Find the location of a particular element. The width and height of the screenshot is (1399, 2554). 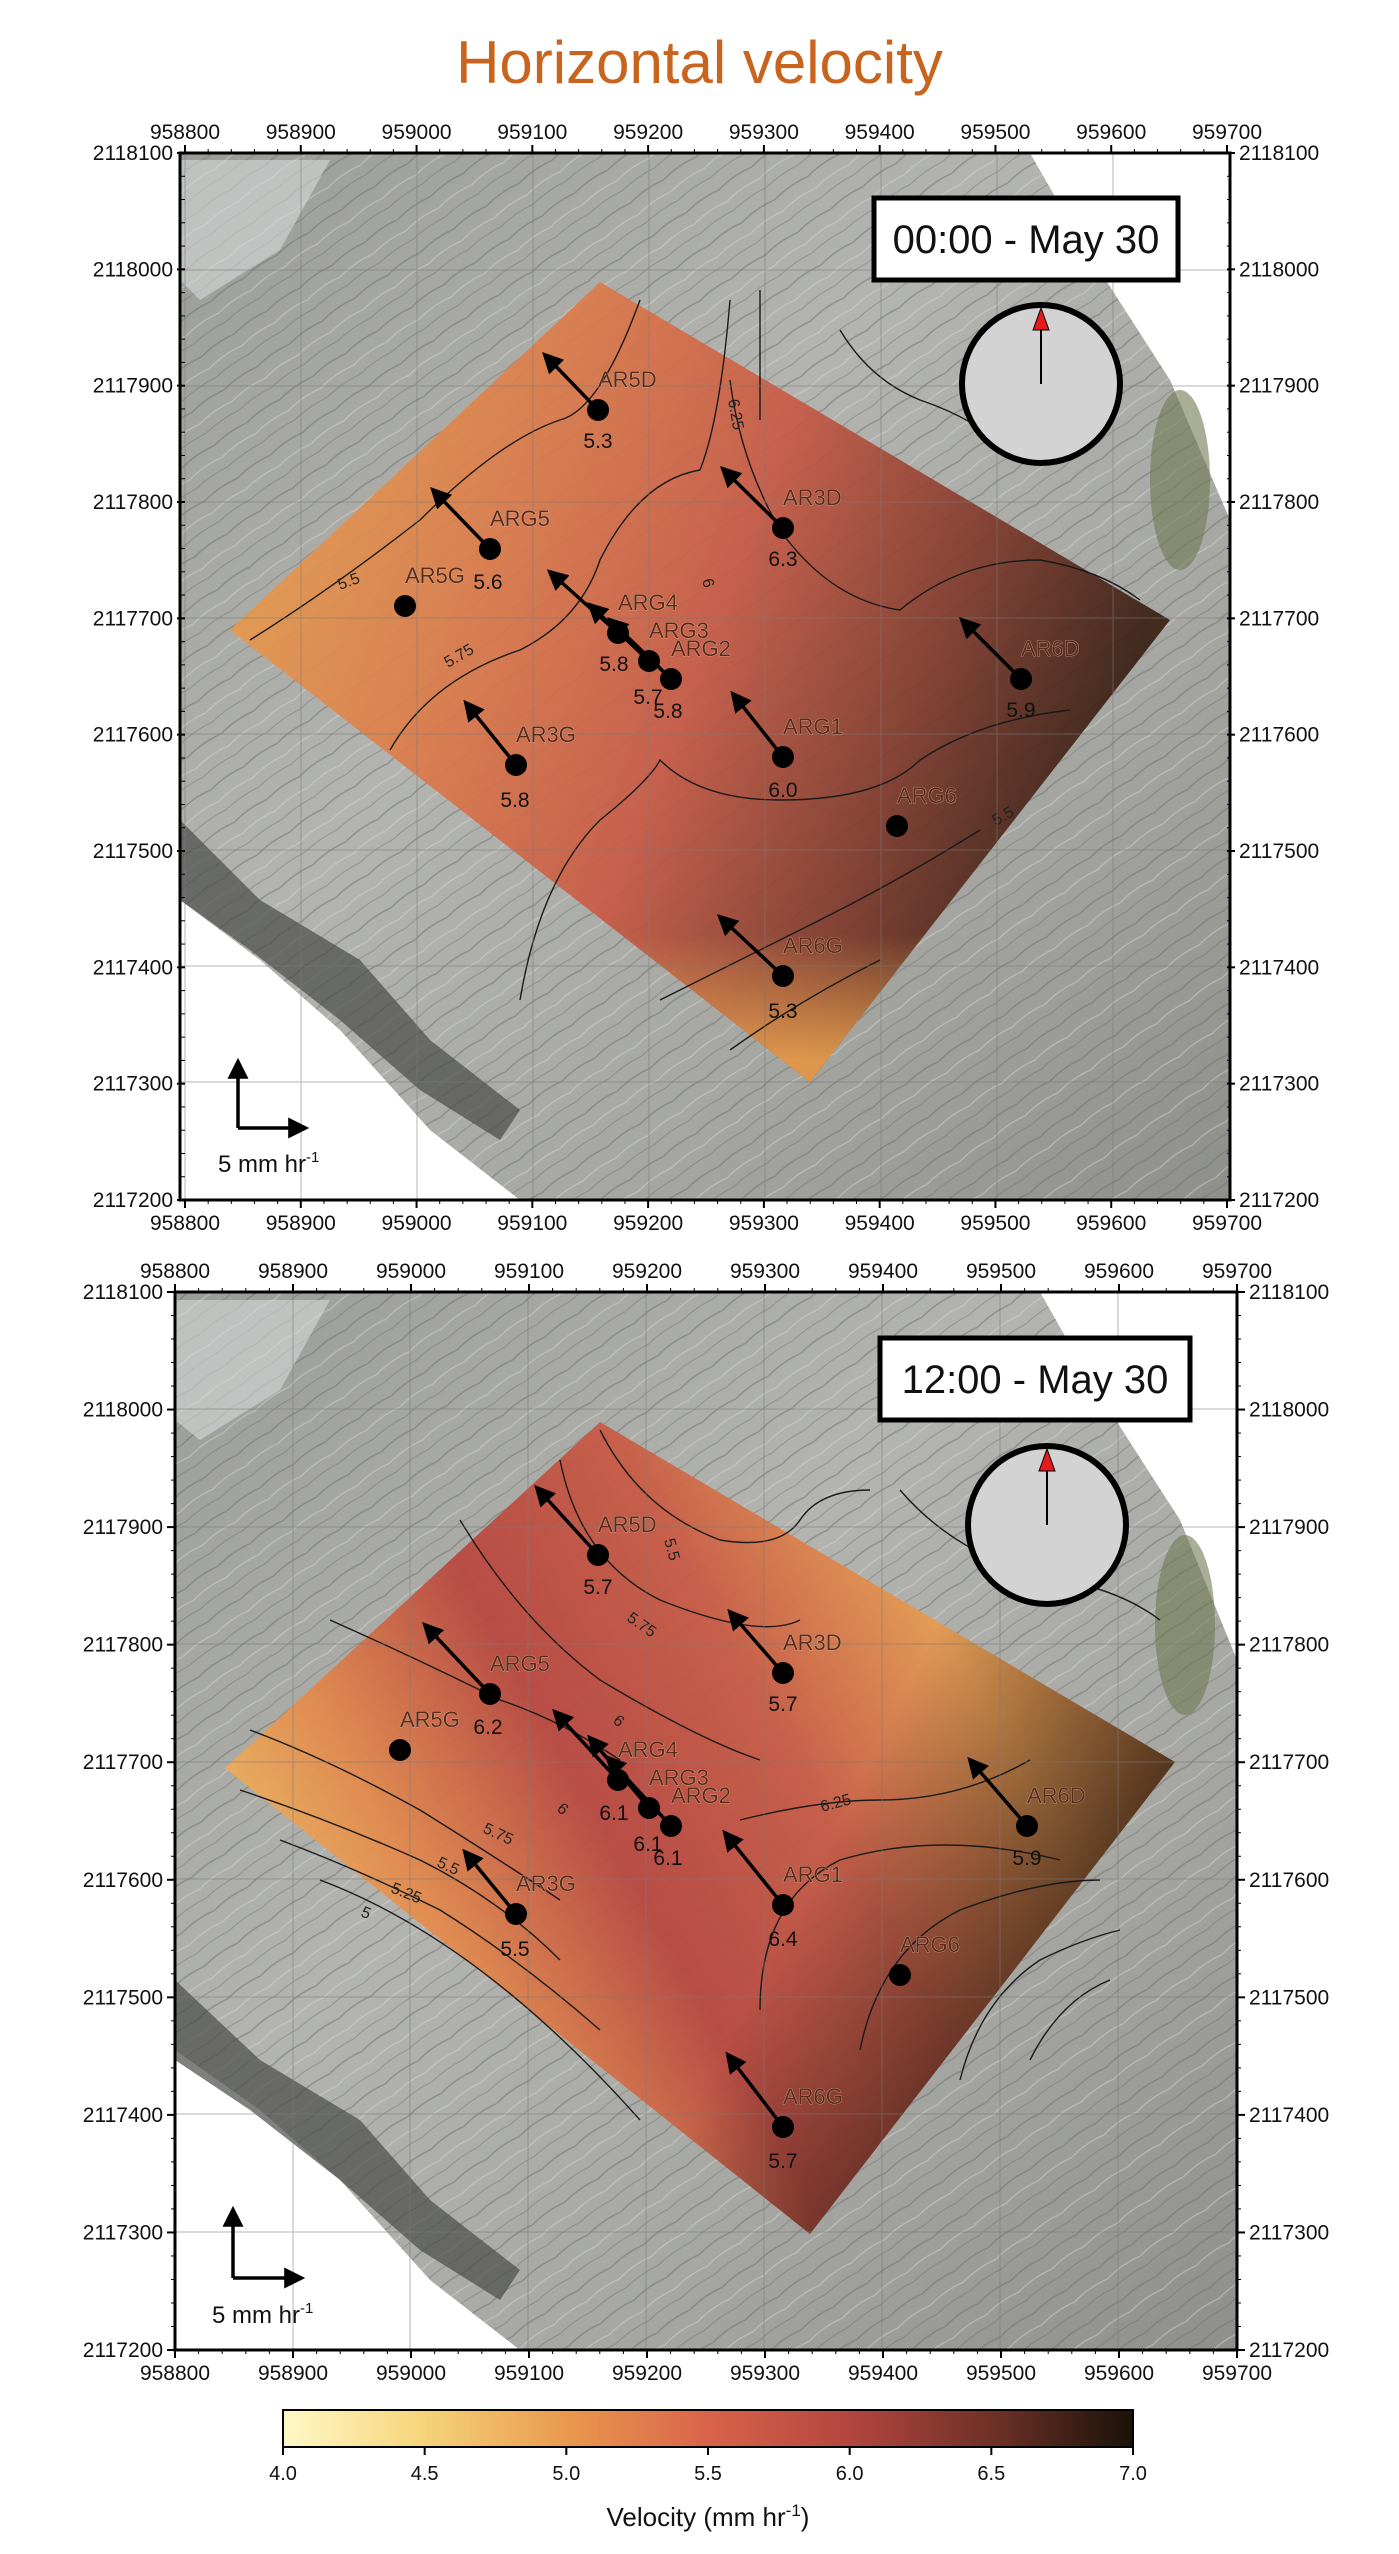

x-tick-label-bottom: 959100 is located at coordinates (532, 1223).